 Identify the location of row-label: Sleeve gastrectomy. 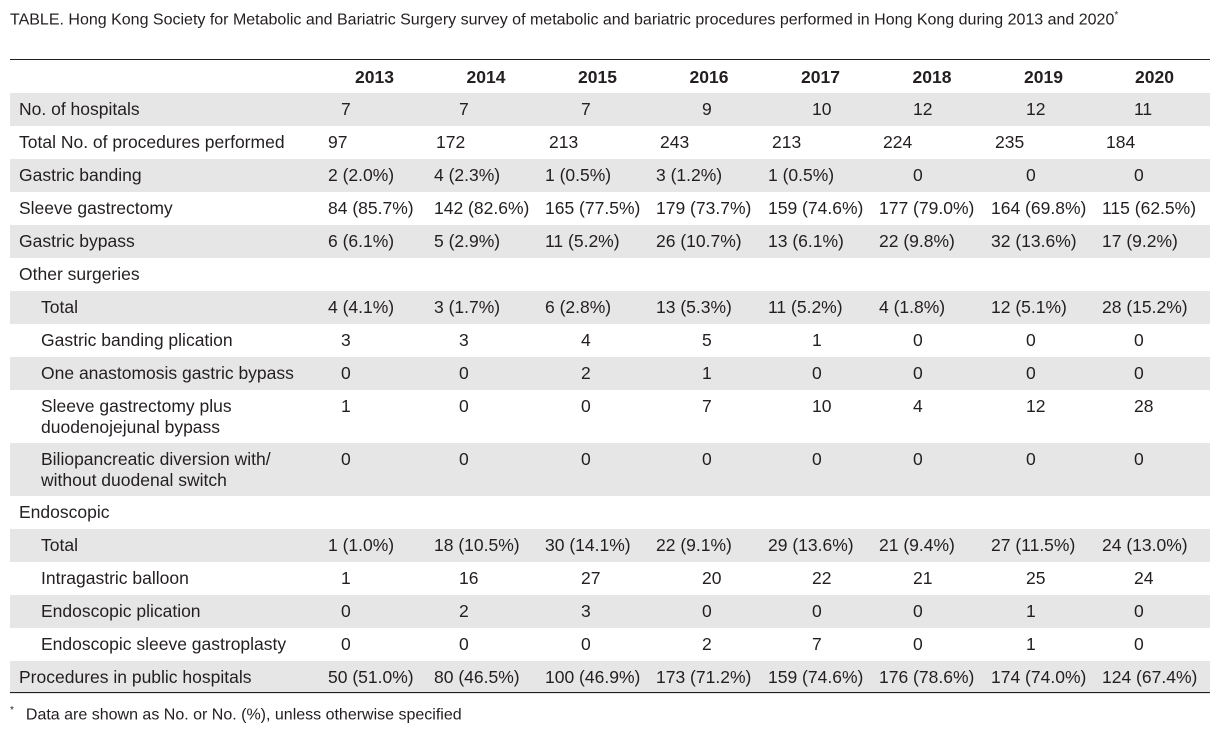
(164, 208).